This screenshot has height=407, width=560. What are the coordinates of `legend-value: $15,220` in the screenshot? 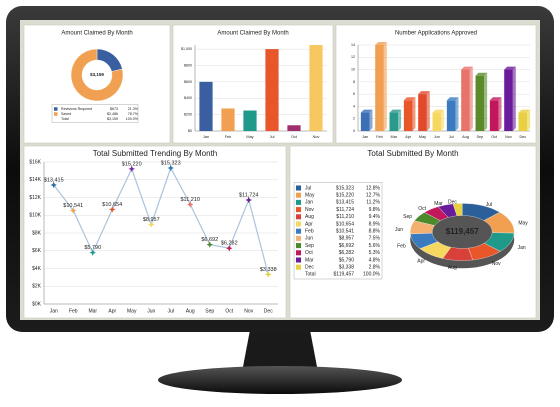 It's located at (345, 196).